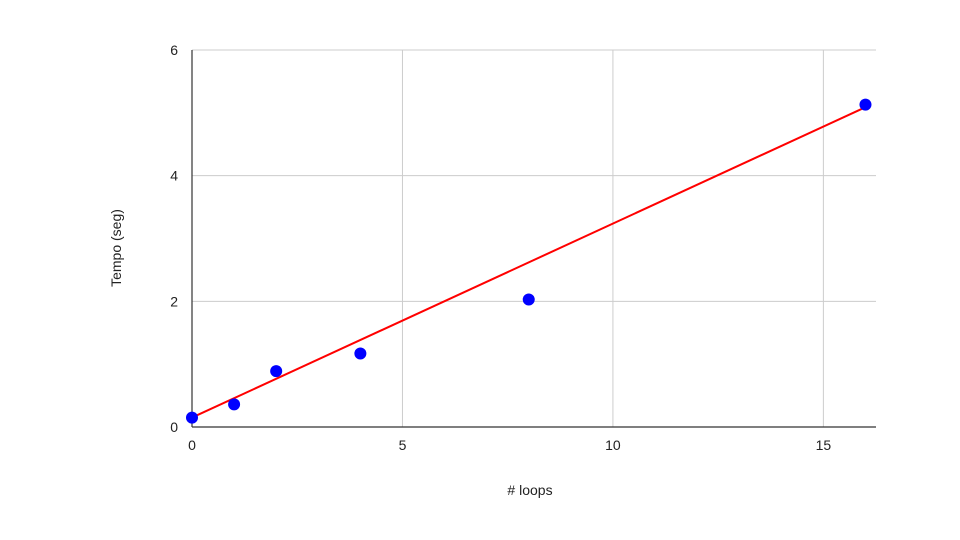  What do you see at coordinates (116, 248) in the screenshot?
I see `y-axis-title: Tempo (seg)` at bounding box center [116, 248].